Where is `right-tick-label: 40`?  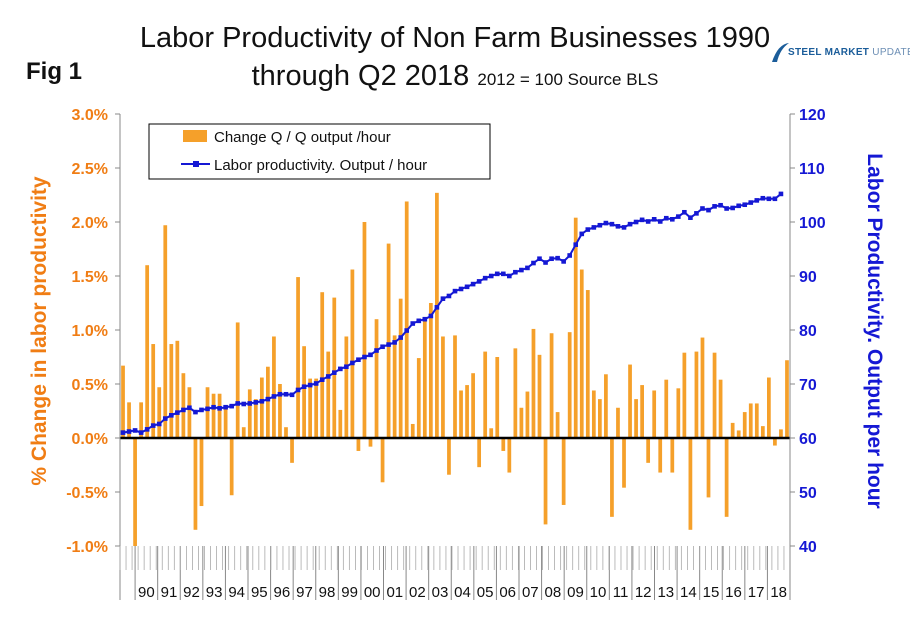 right-tick-label: 40 is located at coordinates (808, 547).